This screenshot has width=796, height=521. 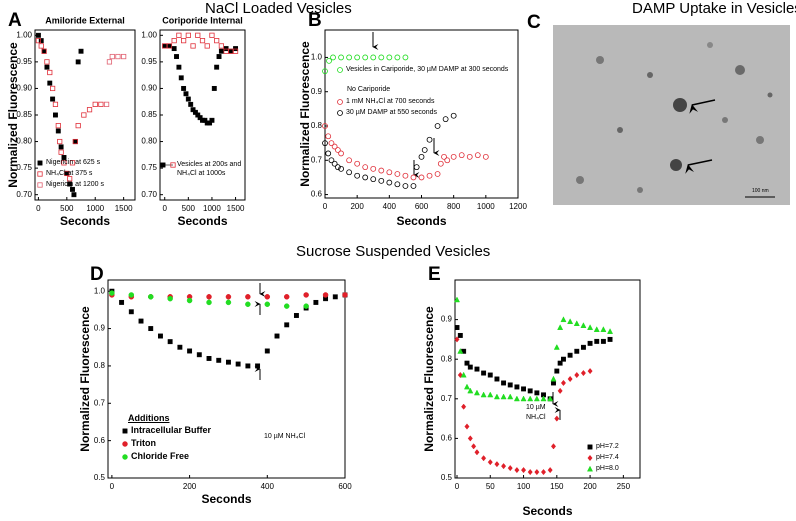 What do you see at coordinates (75, 184) in the screenshot?
I see `legend-label: Nigericin at 1200 s` at bounding box center [75, 184].